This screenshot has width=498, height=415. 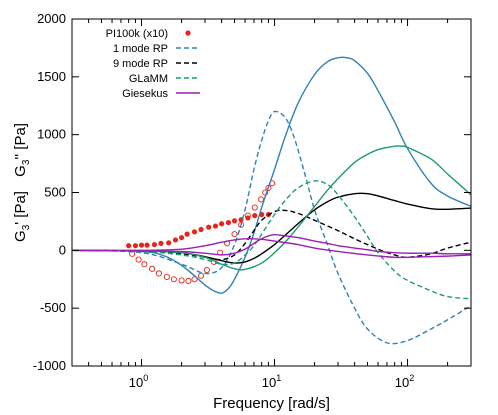 What do you see at coordinates (271, 381) in the screenshot?
I see `x-tick-label: 10¹` at bounding box center [271, 381].